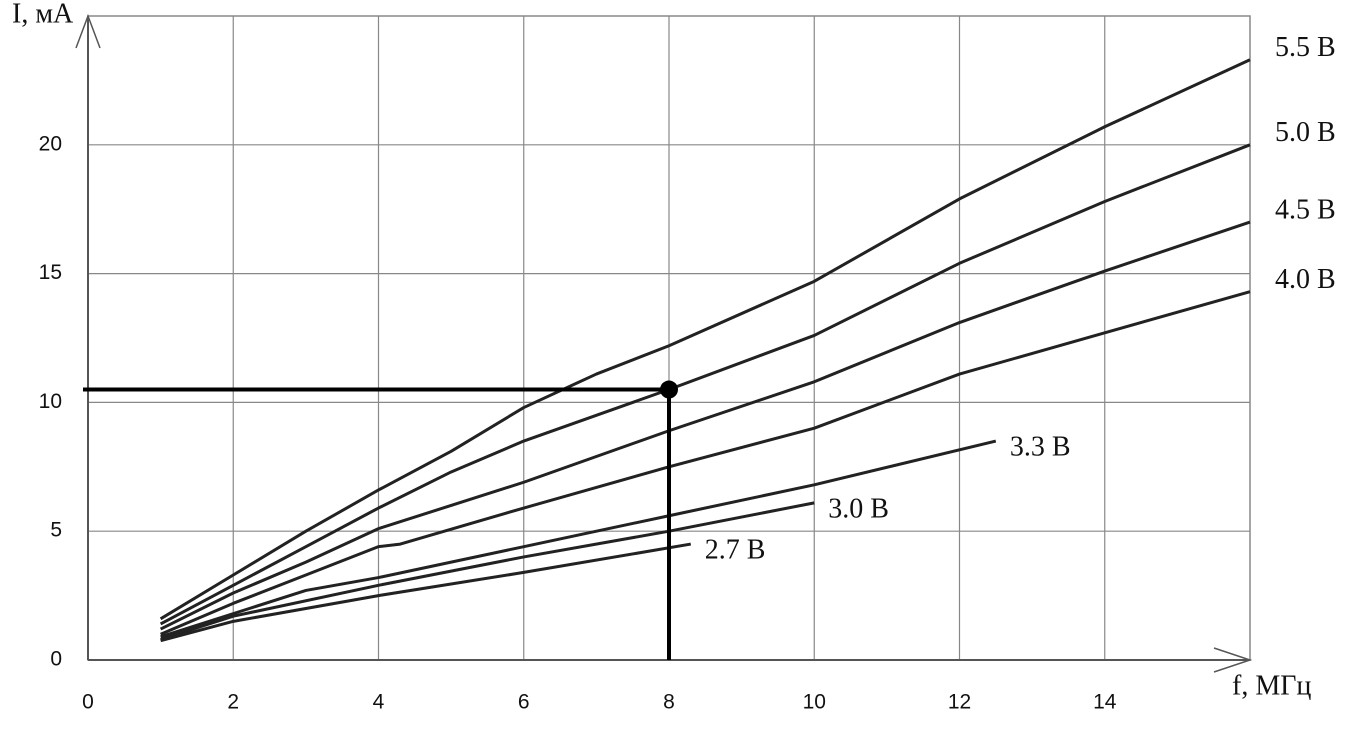  Describe the element at coordinates (50, 143) in the screenshot. I see `y-tick-label: 20` at that location.